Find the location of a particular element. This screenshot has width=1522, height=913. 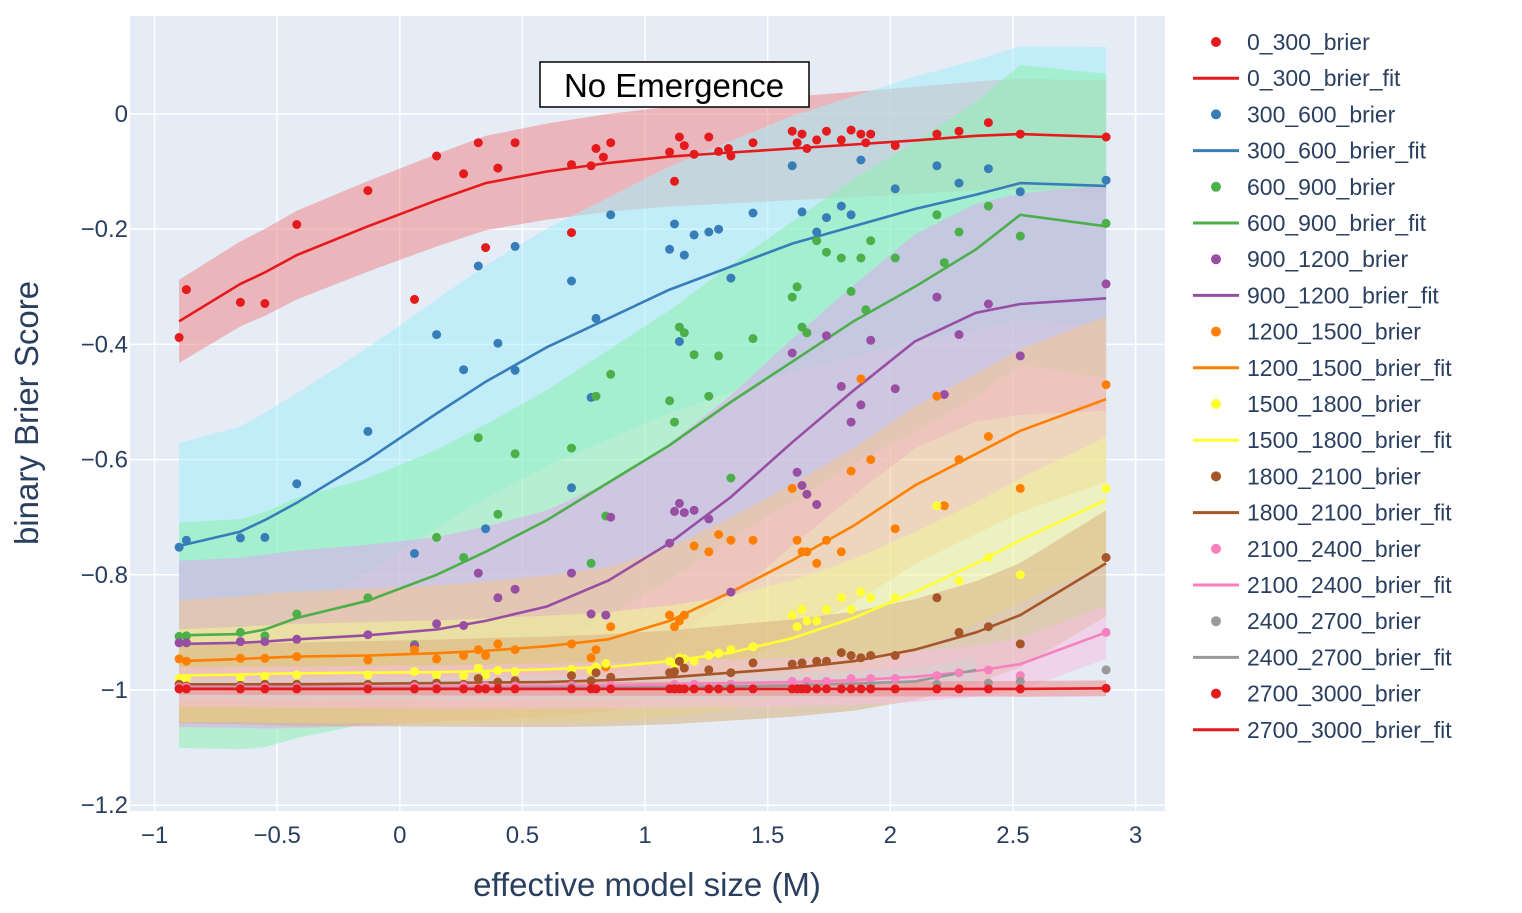

x-tick-label: 3 is located at coordinates (1135, 835).